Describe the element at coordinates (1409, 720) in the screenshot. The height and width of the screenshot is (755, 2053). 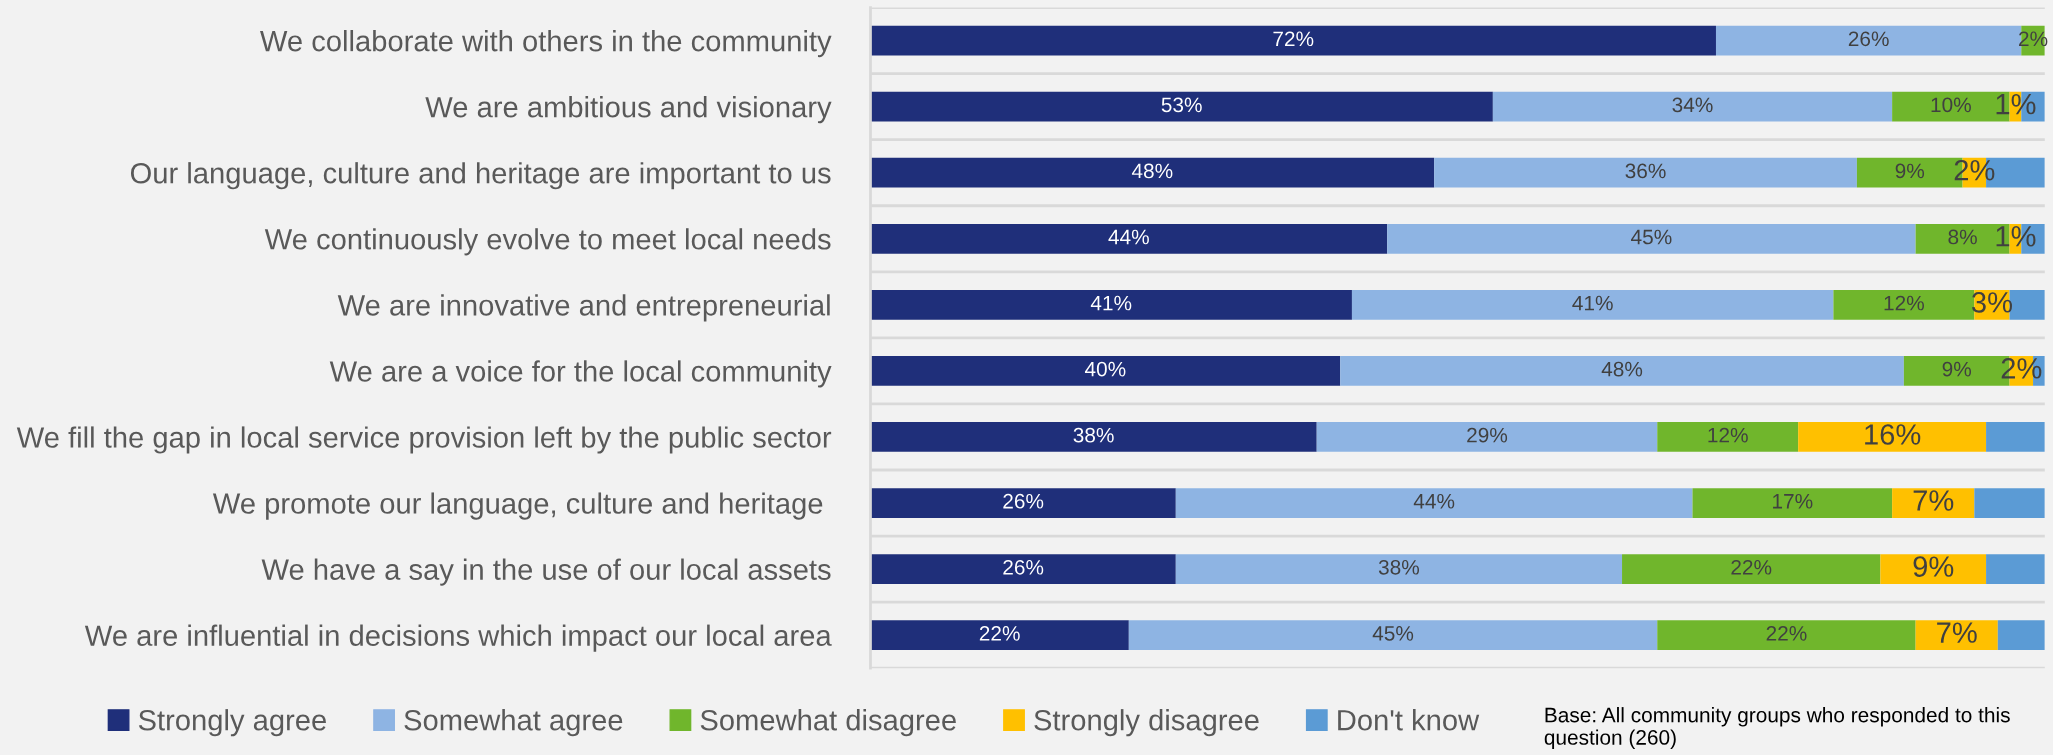
I see `legend-label: Don't know` at that location.